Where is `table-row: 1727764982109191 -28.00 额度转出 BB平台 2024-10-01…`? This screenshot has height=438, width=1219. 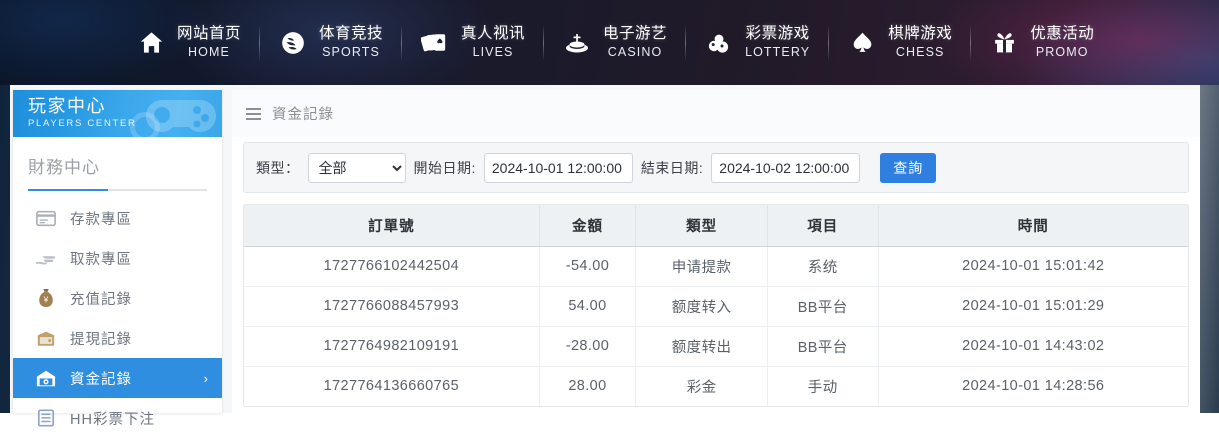 table-row: 1727764982109191 -28.00 额度转出 BB平台 2024-10-01… is located at coordinates (716, 346).